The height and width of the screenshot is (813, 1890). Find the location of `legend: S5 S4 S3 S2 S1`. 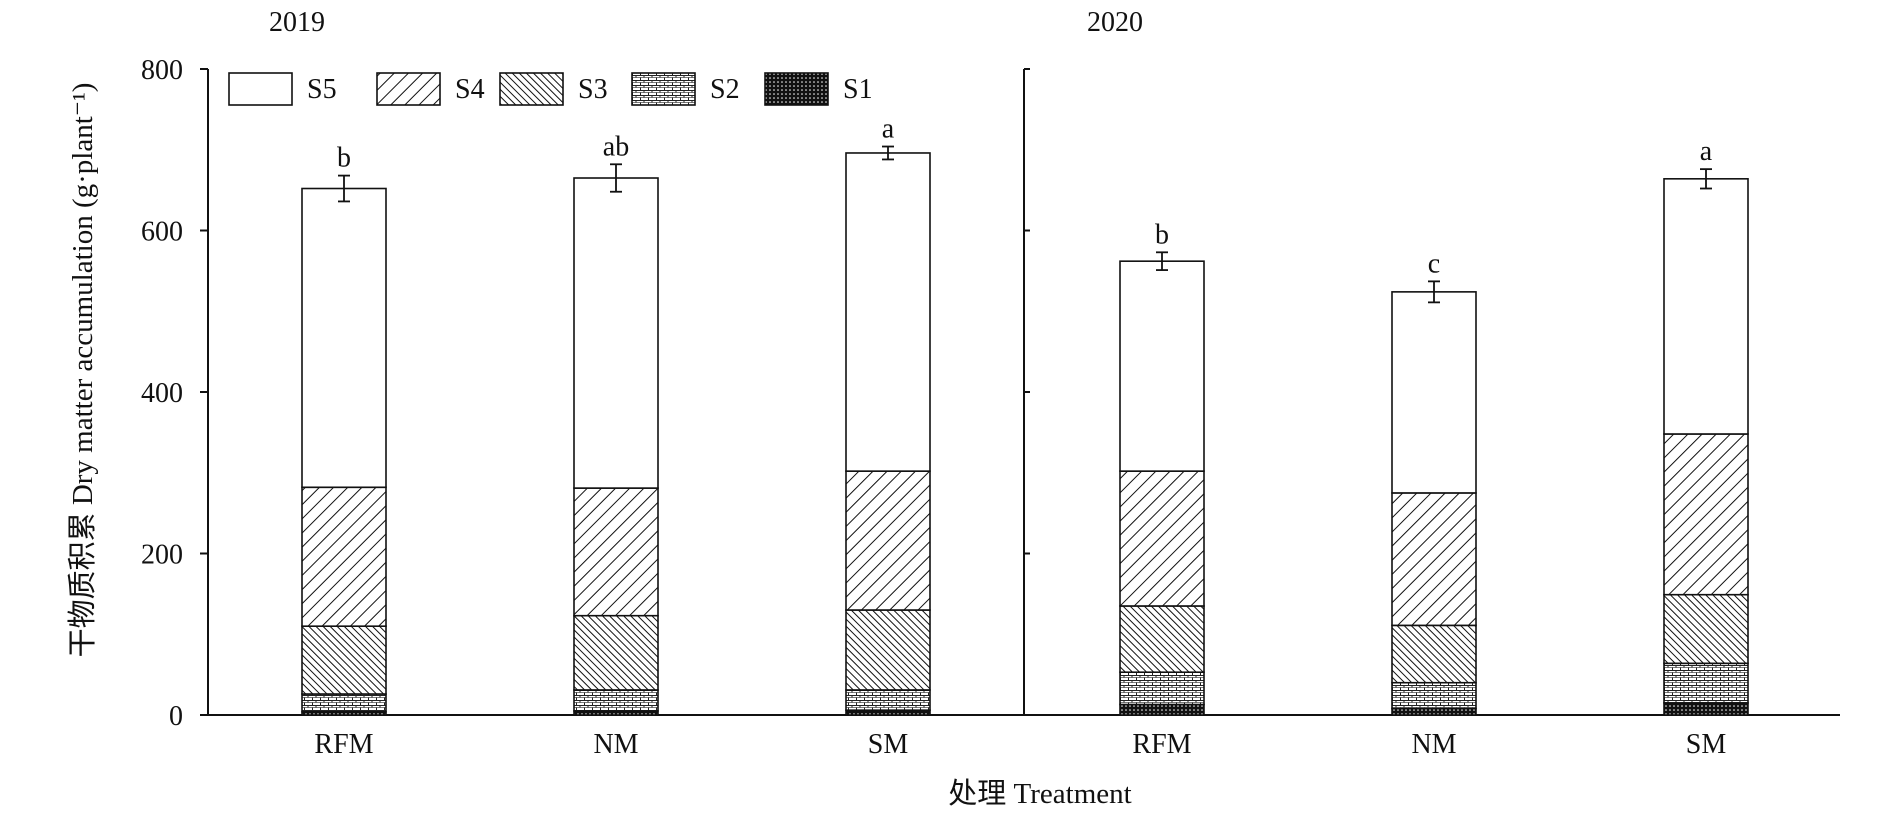

legend: S5 S4 S3 S2 S1 is located at coordinates (550, 89).